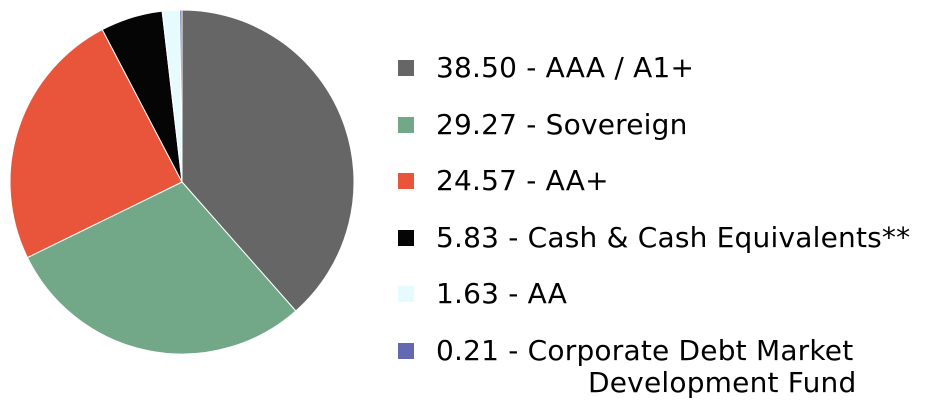  I want to click on legend-label-line1: 0.21 - Corporate Debt Market, so click(645, 350).